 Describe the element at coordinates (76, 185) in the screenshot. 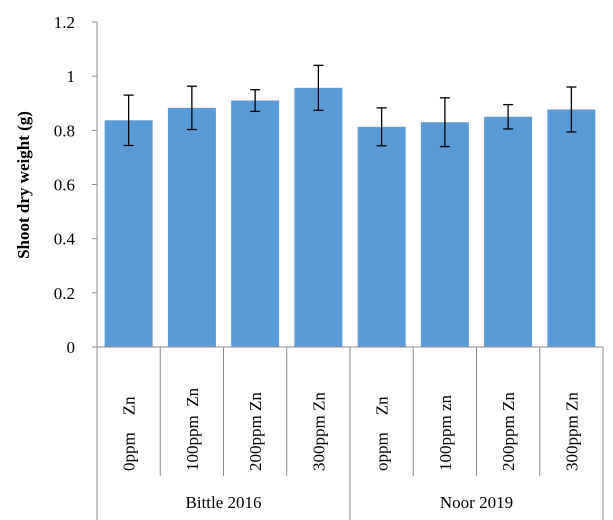

I see `y-axis: 0 0.2 0.4 0.6 0.8 1 1.2` at that location.